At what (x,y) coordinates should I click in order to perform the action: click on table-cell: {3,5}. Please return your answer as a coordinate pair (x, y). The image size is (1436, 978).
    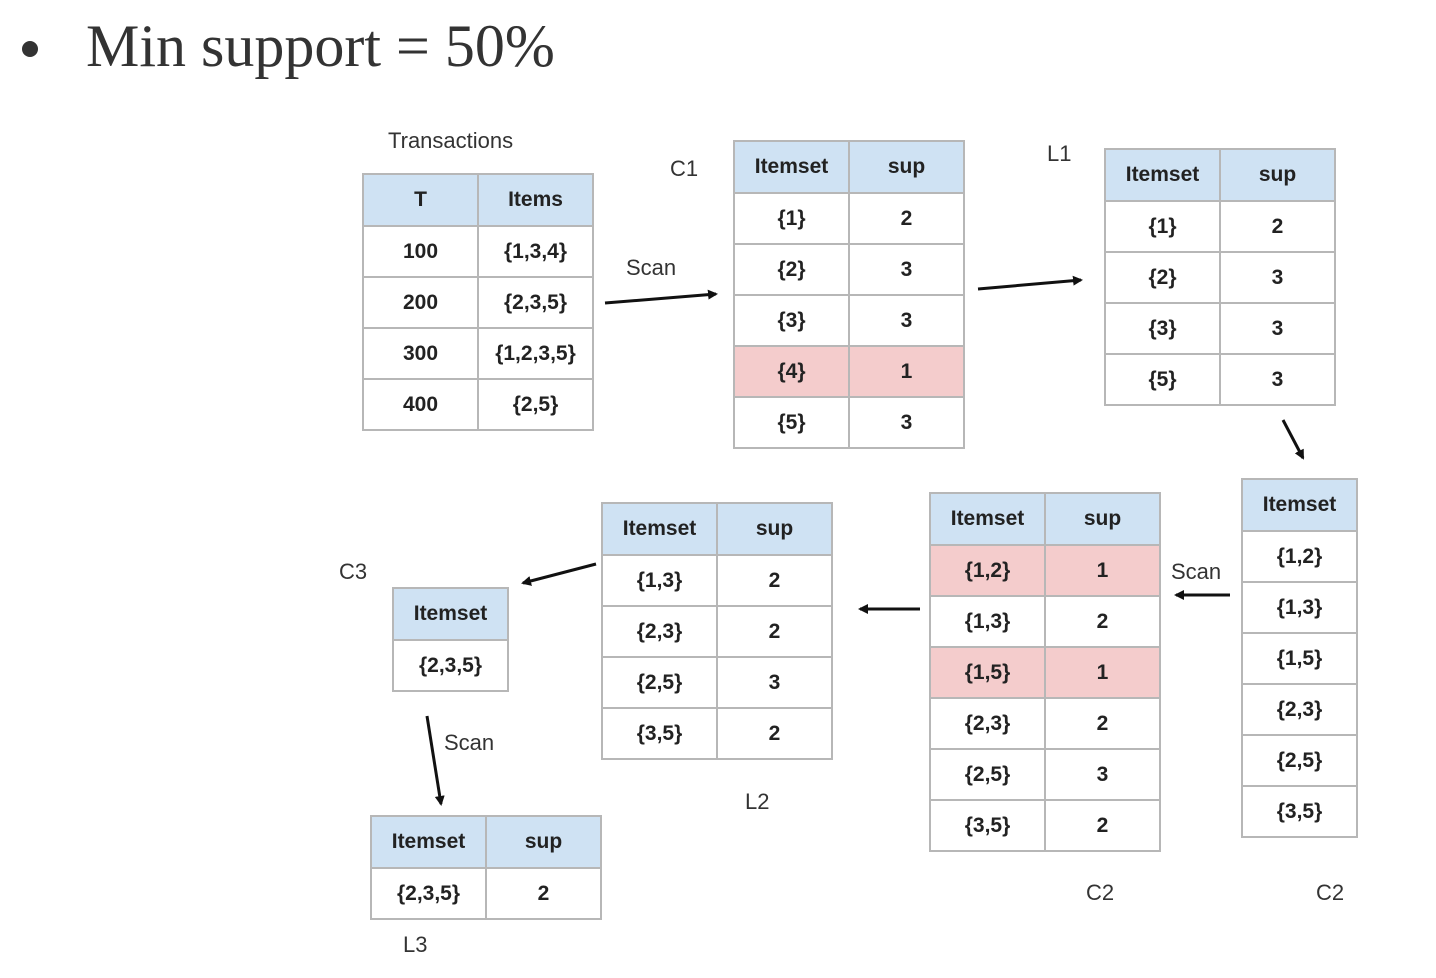
    Looking at the image, I should click on (659, 733).